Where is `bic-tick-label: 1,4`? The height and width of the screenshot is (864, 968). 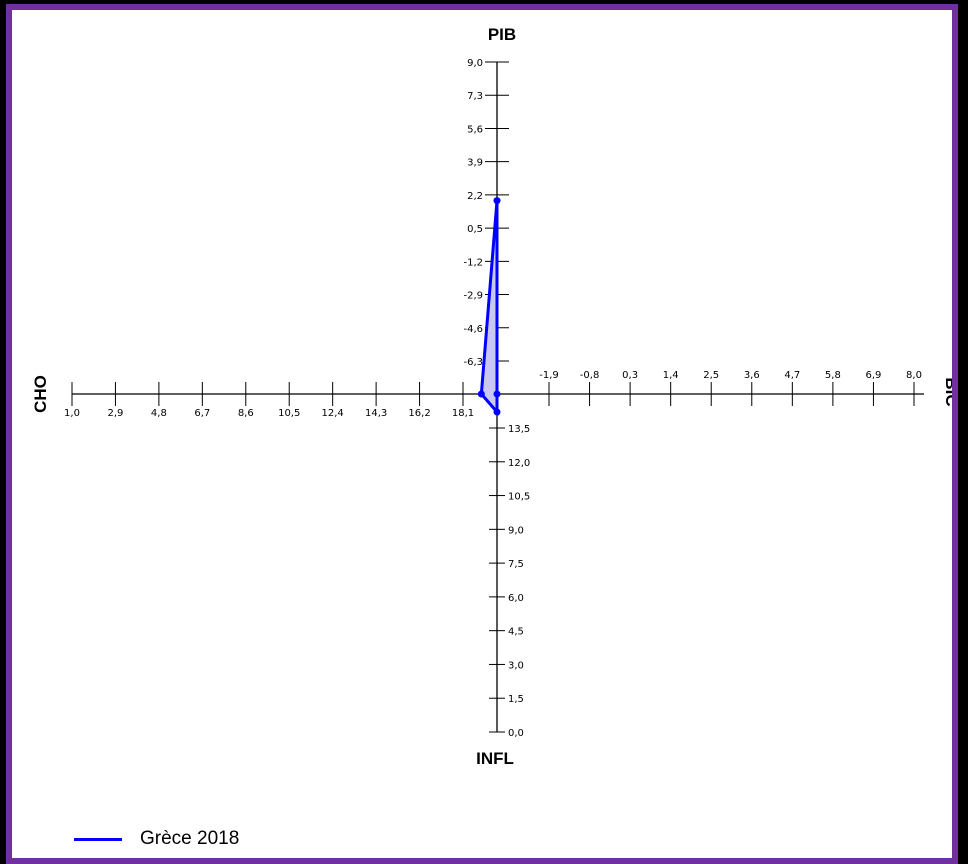
bic-tick-label: 1,4 is located at coordinates (671, 375).